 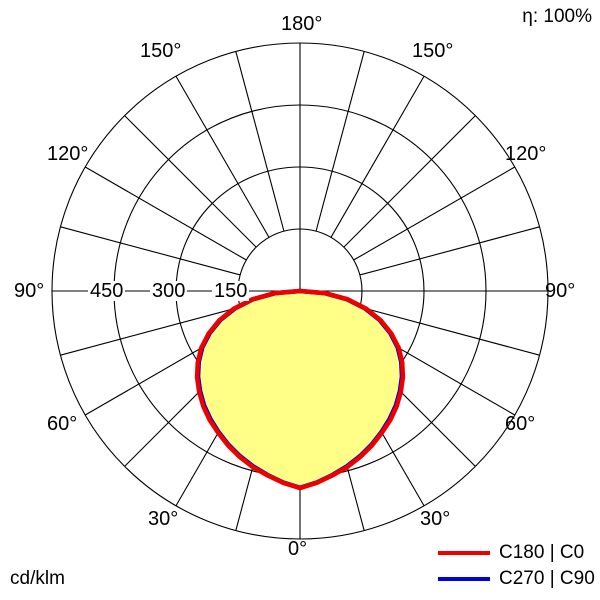 I want to click on spoke-75r, so click(x=449, y=331).